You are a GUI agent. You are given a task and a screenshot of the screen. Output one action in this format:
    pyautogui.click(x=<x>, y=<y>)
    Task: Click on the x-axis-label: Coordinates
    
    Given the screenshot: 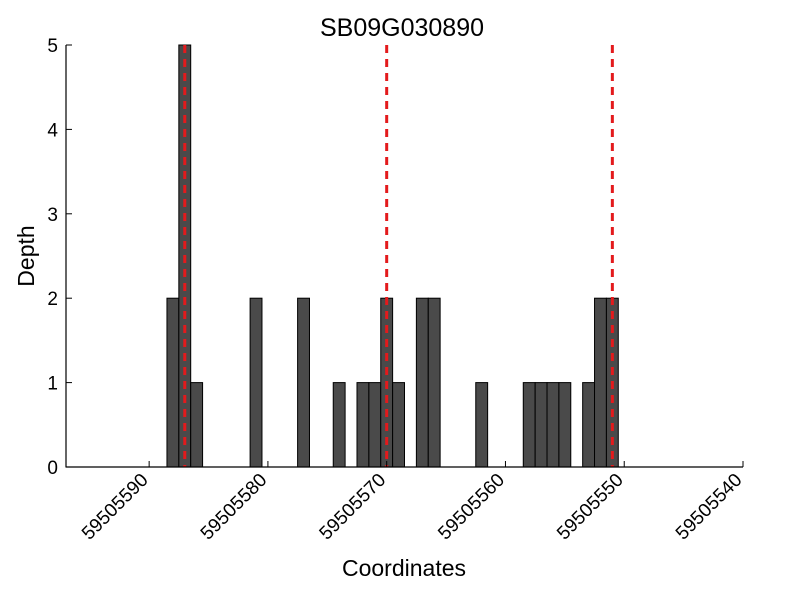 What is the action you would take?
    pyautogui.click(x=404, y=568)
    